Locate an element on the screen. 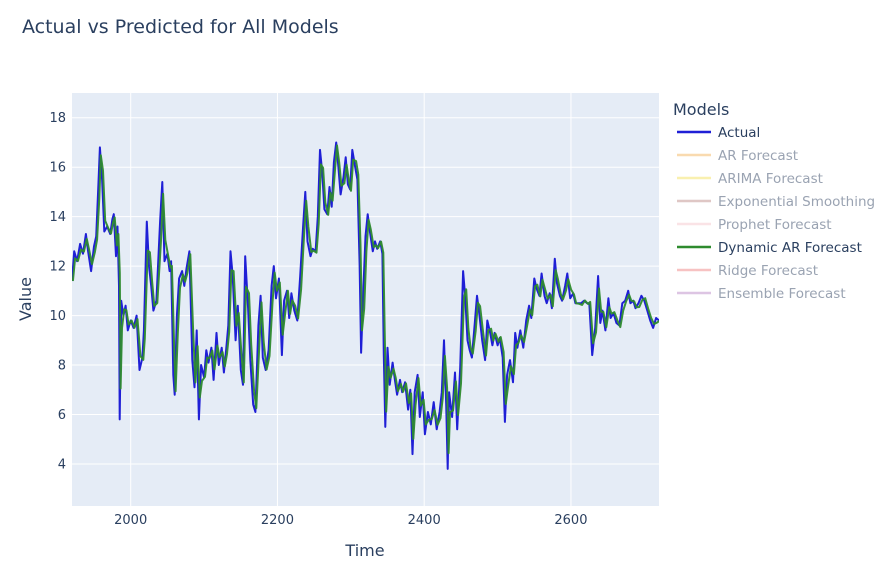  legend-item-exponential-smoothing: Exponential Smoothing is located at coordinates (796, 202).